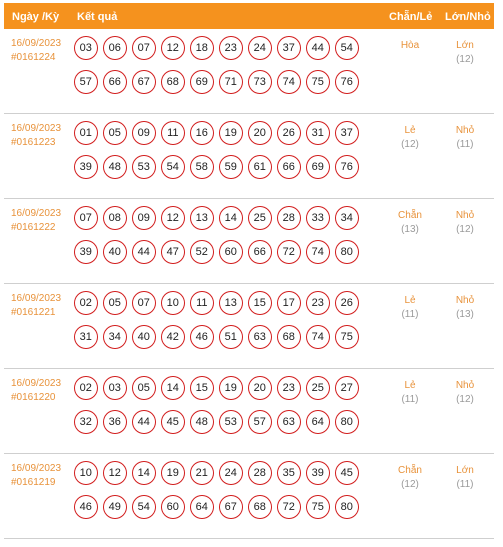  Describe the element at coordinates (173, 337) in the screenshot. I see `number-ball: 42` at that location.